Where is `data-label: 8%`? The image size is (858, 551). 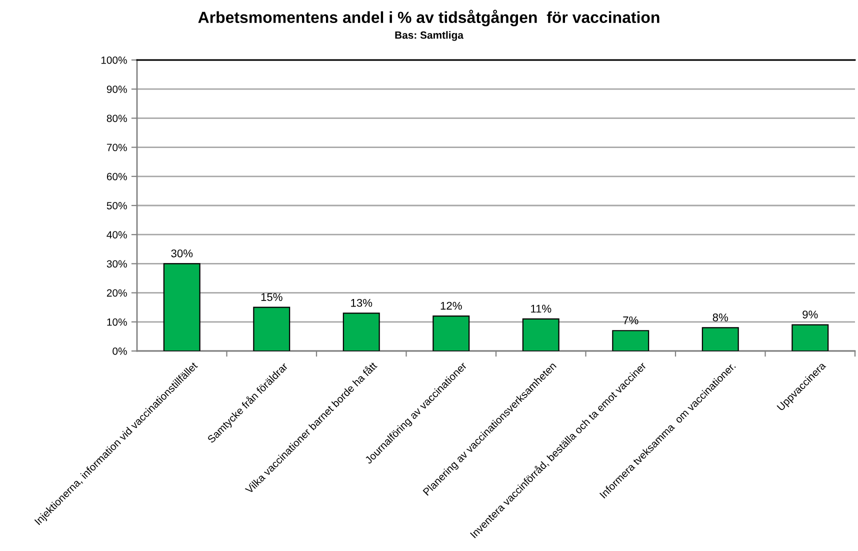 data-label: 8% is located at coordinates (720, 317).